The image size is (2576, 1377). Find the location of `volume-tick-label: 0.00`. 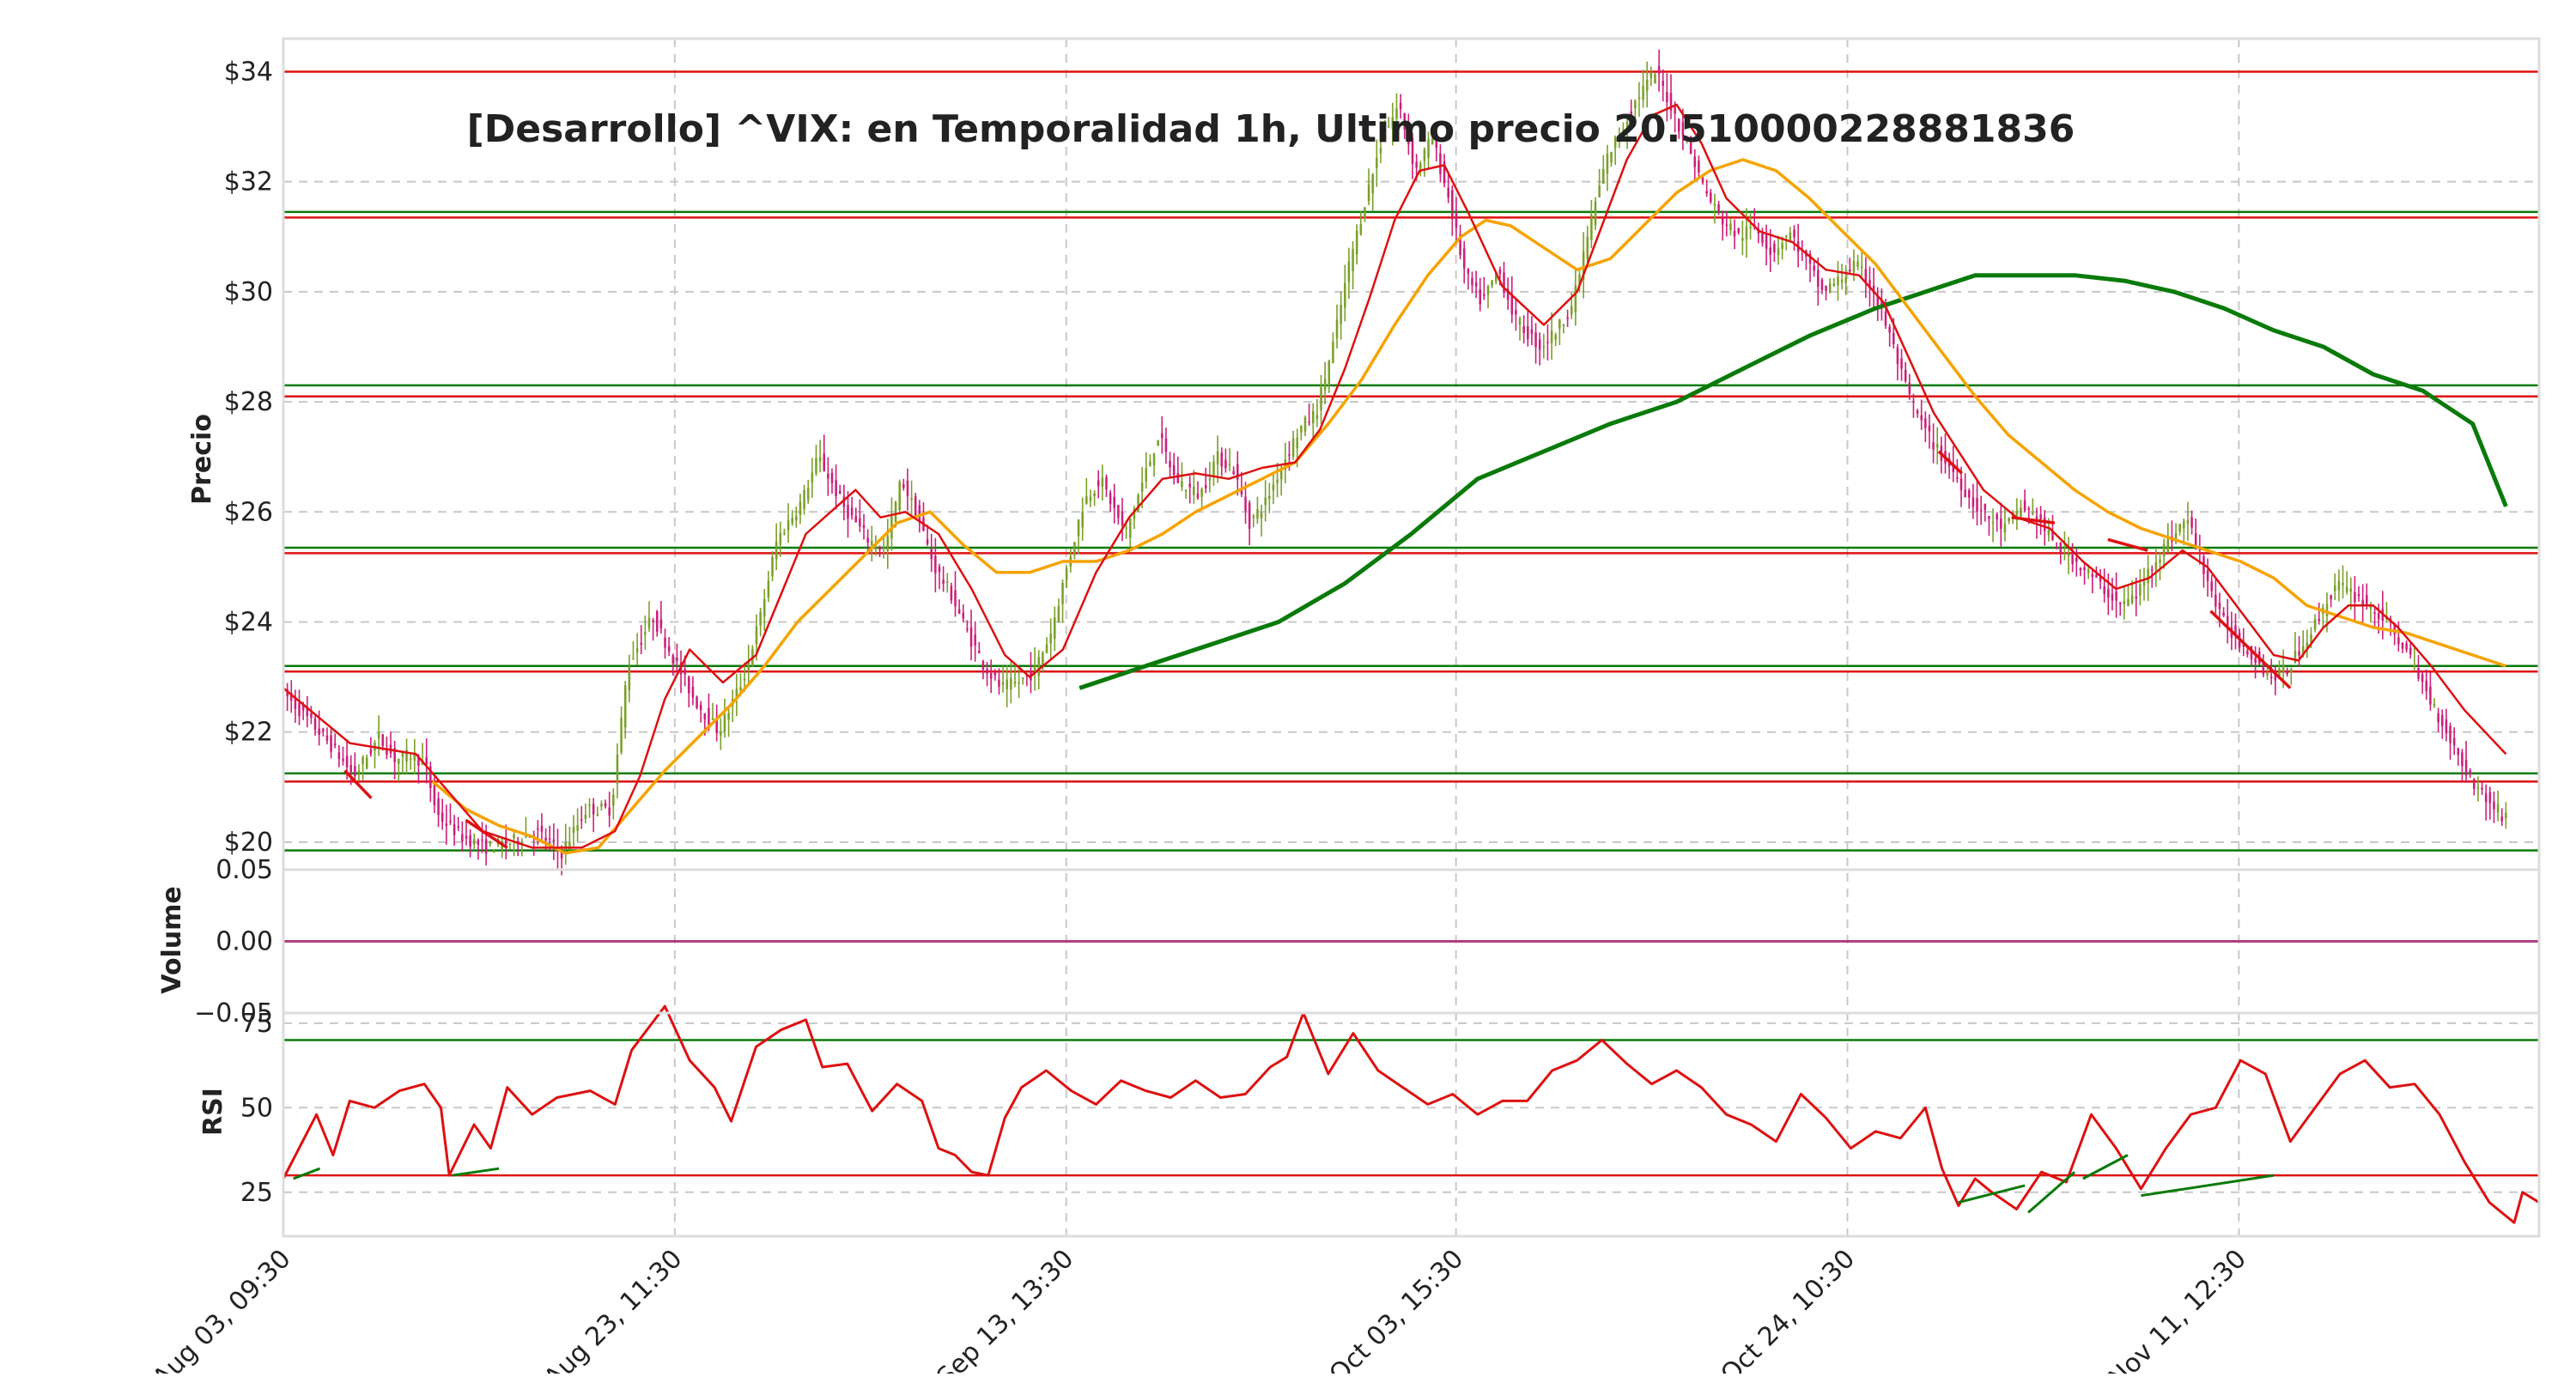

volume-tick-label: 0.00 is located at coordinates (244, 942).